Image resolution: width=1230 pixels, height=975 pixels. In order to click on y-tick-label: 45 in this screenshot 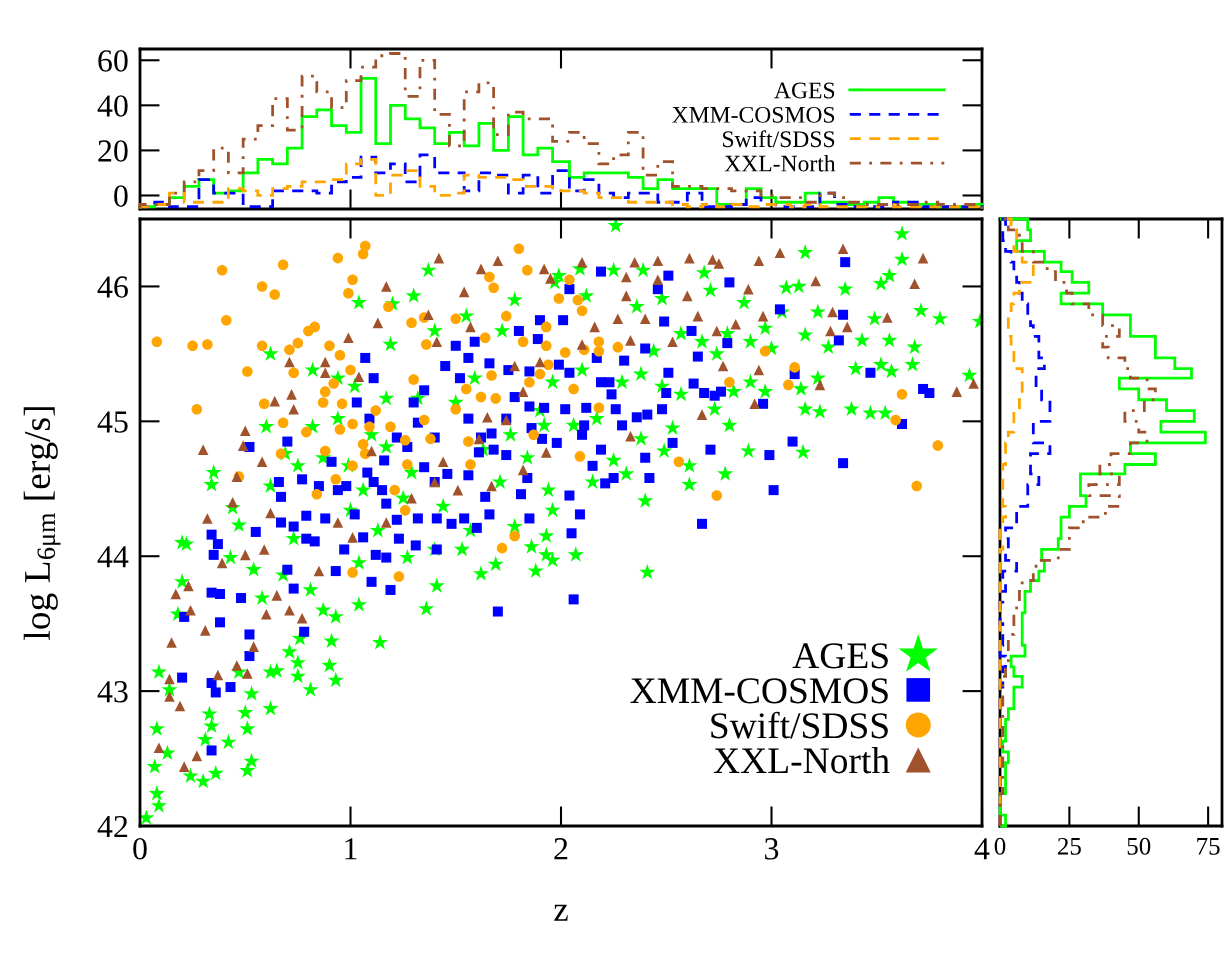, I will do `click(112, 422)`.